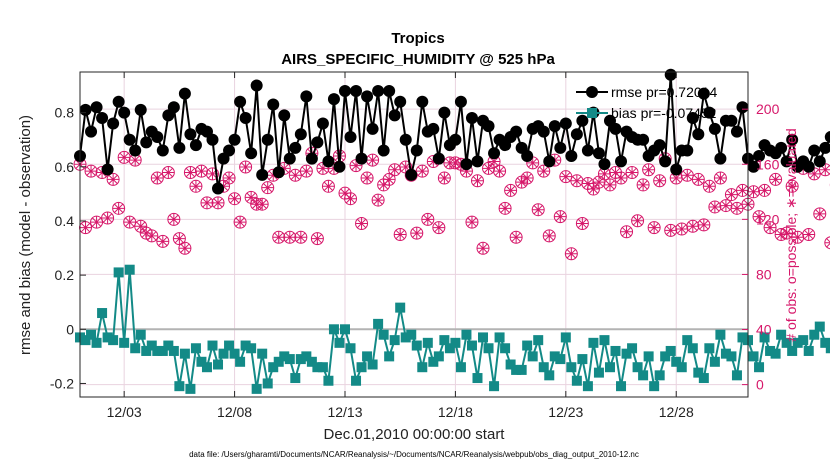  Describe the element at coordinates (664, 113) in the screenshot. I see `legend-bias-label: bias pr=-0.07452` at that location.